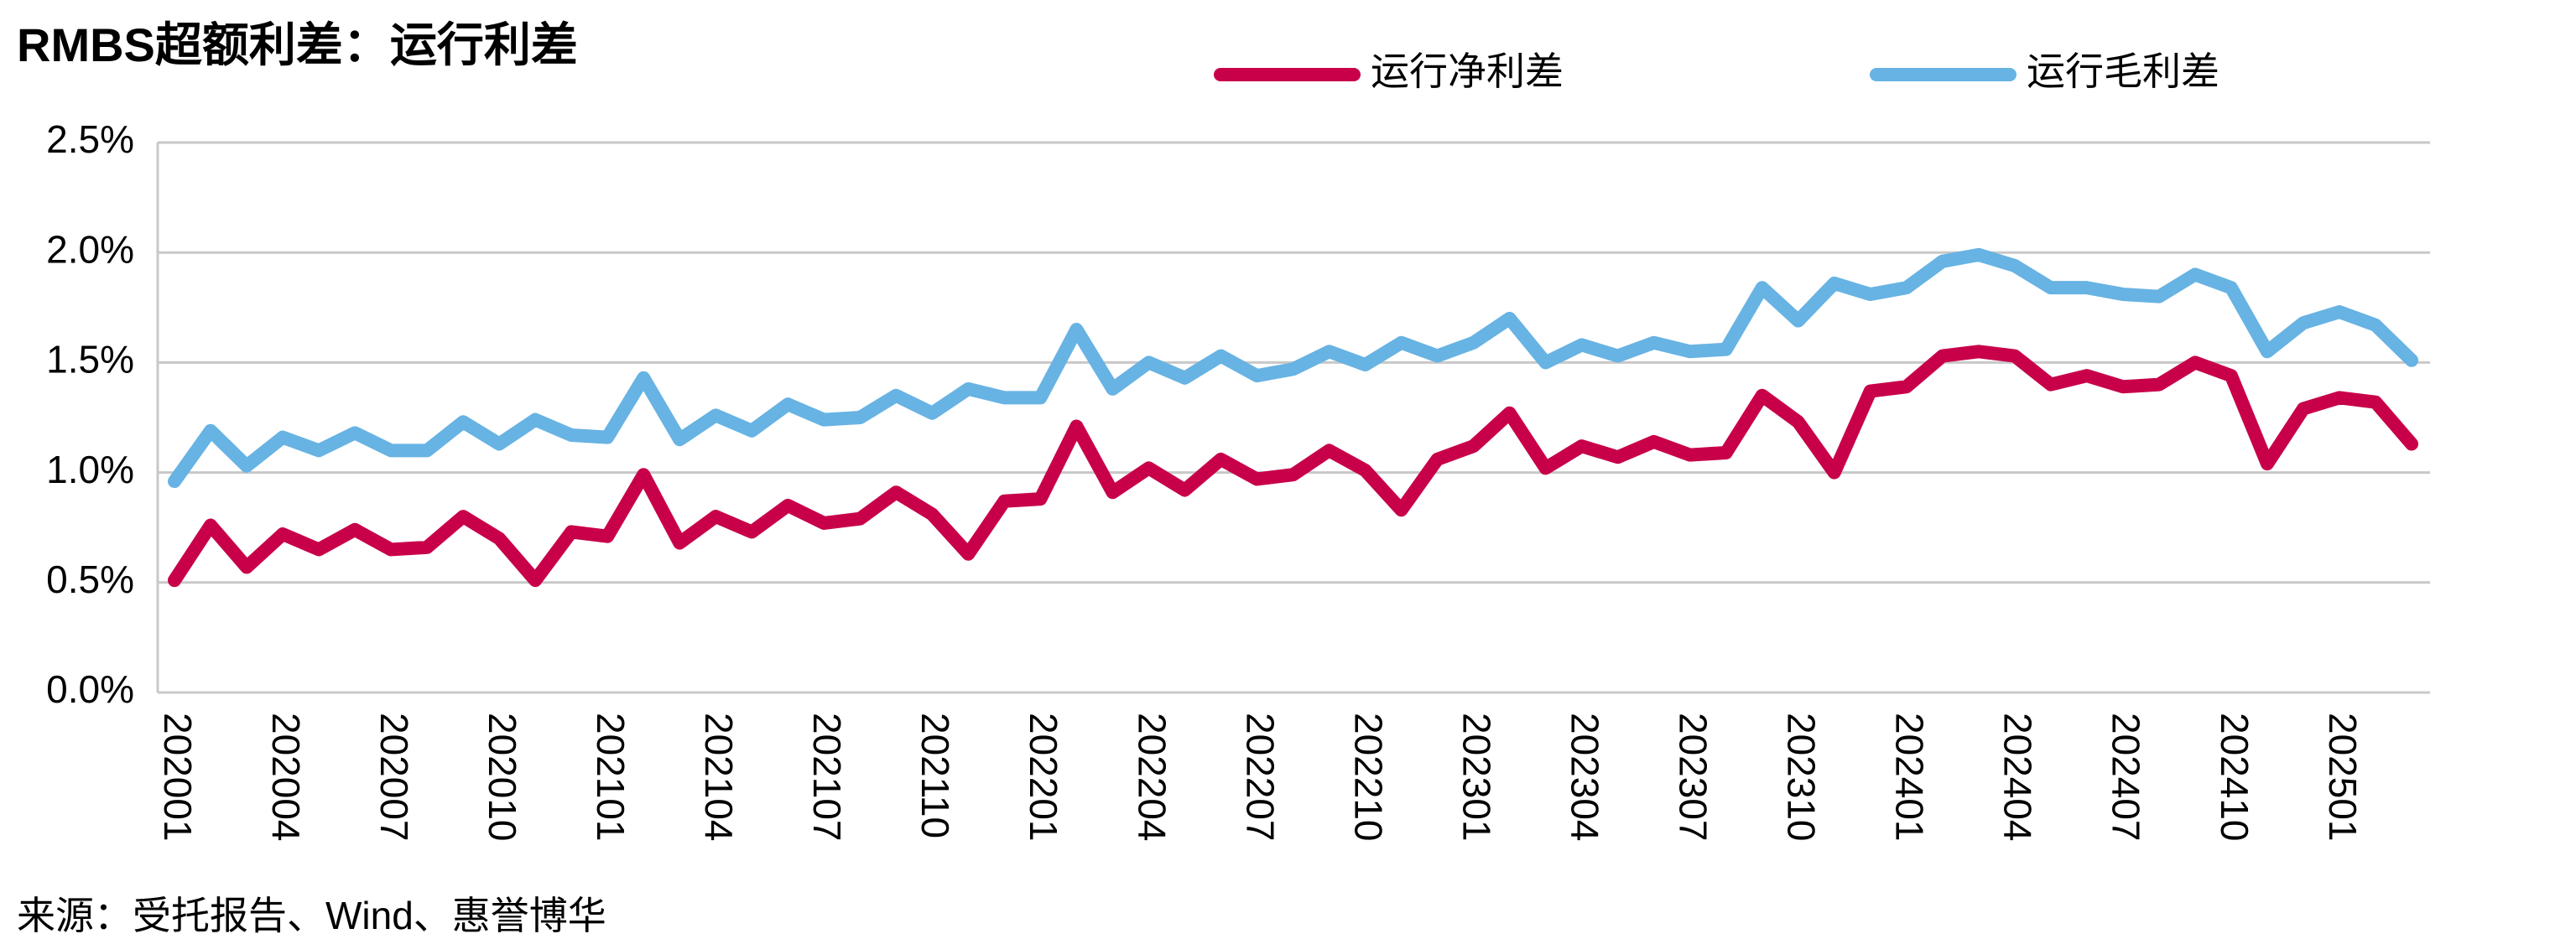  What do you see at coordinates (178, 778) in the screenshot?
I see `x-tick-label: 202001` at bounding box center [178, 778].